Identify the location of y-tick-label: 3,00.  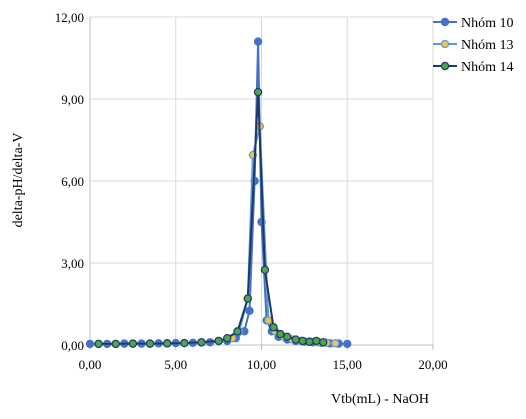
(72, 263).